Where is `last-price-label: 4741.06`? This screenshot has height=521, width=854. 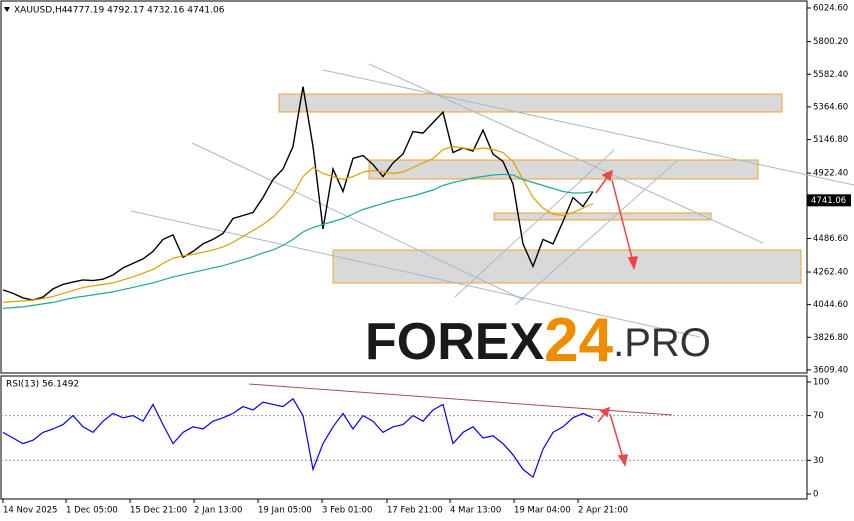 last-price-label: 4741.06 is located at coordinates (828, 201).